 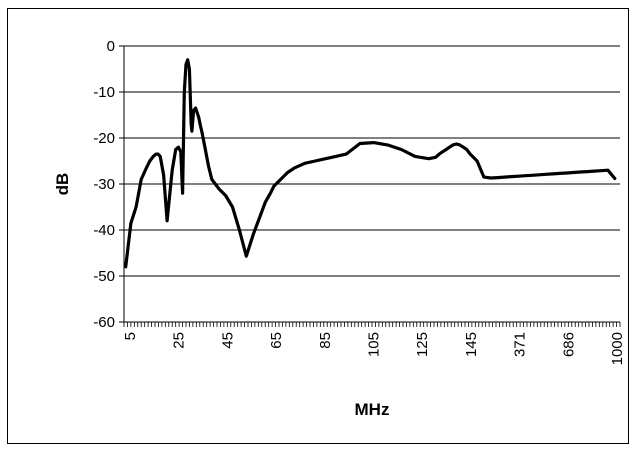 What do you see at coordinates (104, 92) in the screenshot?
I see `y-tick-label: -10` at bounding box center [104, 92].